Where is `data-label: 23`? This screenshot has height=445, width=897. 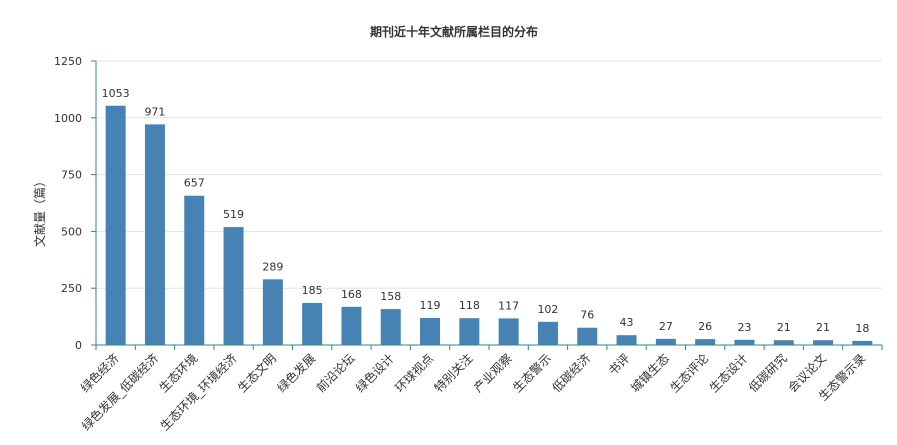
data-label: 23 is located at coordinates (744, 327).